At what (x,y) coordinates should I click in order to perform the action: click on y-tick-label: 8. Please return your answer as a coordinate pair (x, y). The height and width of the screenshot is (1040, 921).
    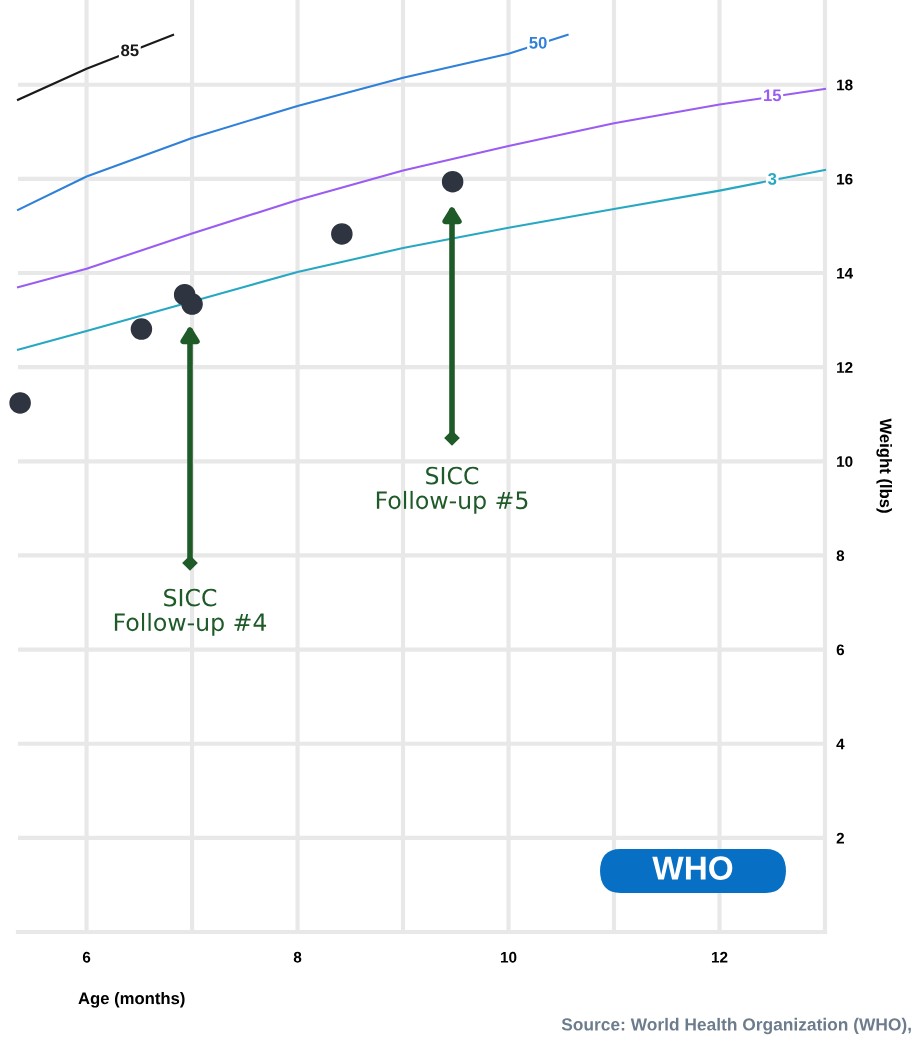
    Looking at the image, I should click on (840, 556).